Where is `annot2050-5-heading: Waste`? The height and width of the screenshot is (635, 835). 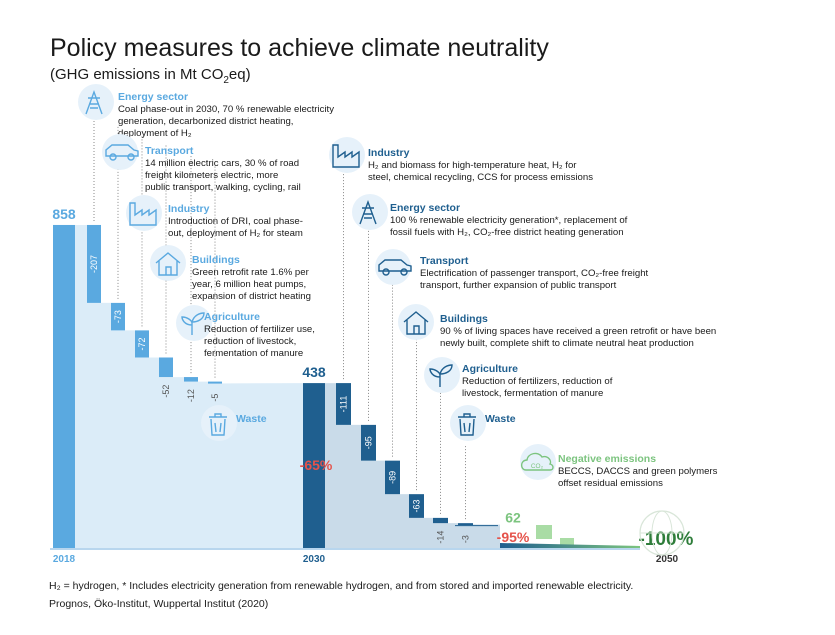
annot2050-5-heading: Waste is located at coordinates (500, 419).